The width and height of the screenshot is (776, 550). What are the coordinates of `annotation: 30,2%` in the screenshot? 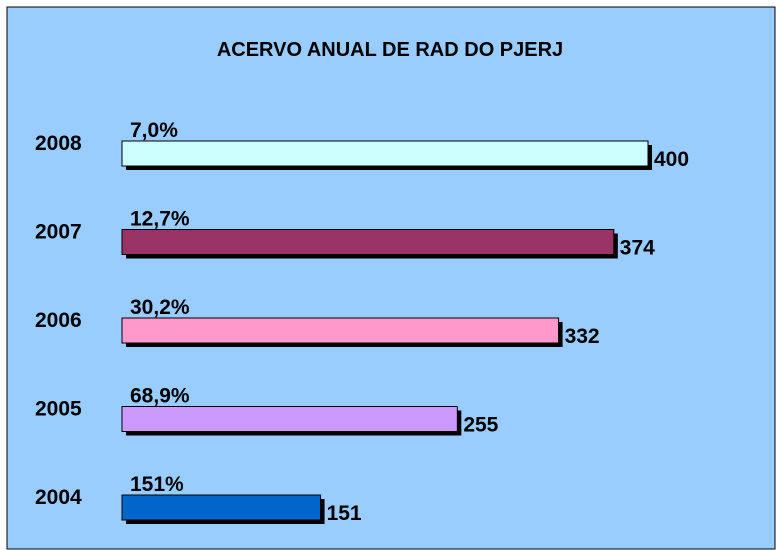 It's located at (160, 307).